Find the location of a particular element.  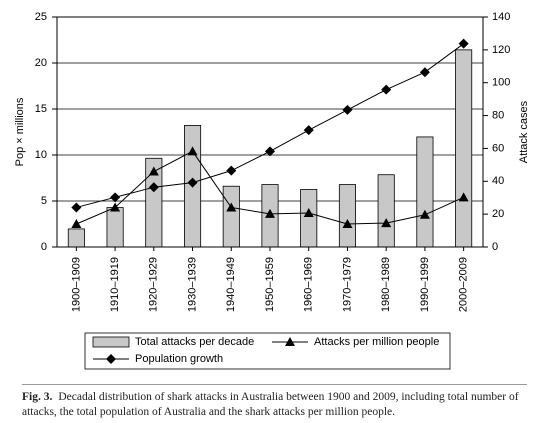

x-tick-label: 1940–1949 is located at coordinates (231, 284).